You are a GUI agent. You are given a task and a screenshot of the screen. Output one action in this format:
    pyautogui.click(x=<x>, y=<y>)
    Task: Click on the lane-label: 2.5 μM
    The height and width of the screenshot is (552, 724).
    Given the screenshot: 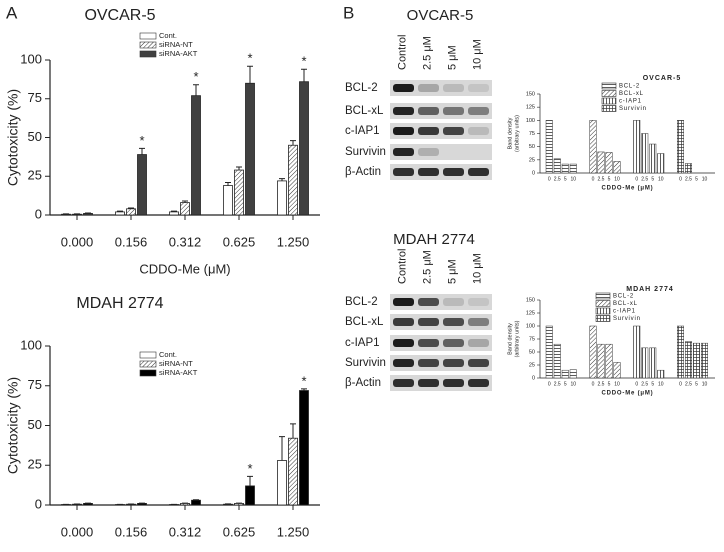 What is the action you would take?
    pyautogui.click(x=427, y=53)
    